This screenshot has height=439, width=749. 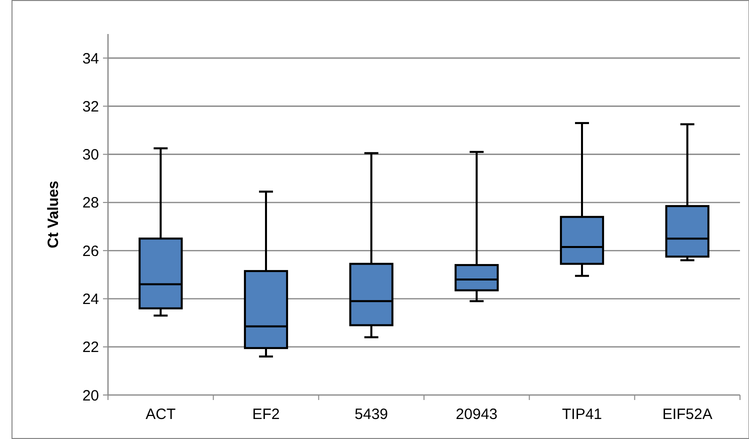 I want to click on y-tick-label: 20, so click(x=90, y=395).